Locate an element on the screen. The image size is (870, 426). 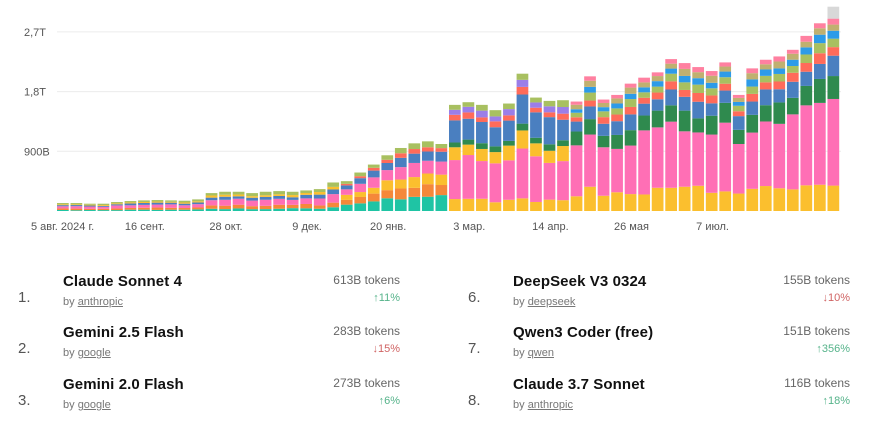
model-name: Claude 3.7 Sonnet is located at coordinates (579, 384).